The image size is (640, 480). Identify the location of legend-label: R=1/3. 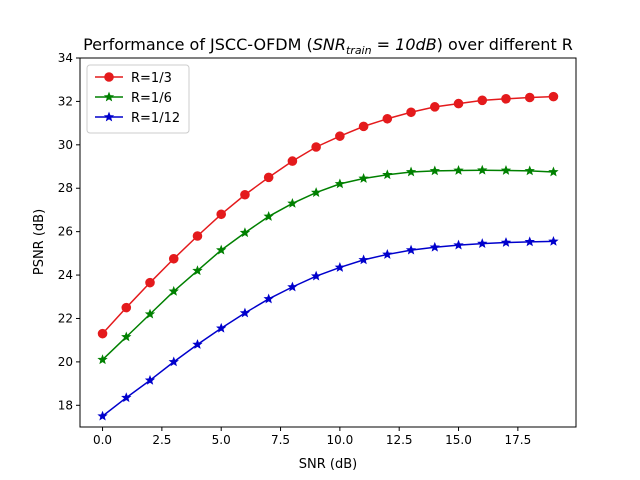
(151, 78).